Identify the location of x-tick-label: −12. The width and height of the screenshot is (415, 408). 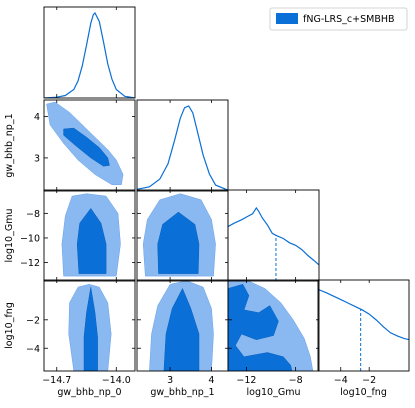
(246, 380).